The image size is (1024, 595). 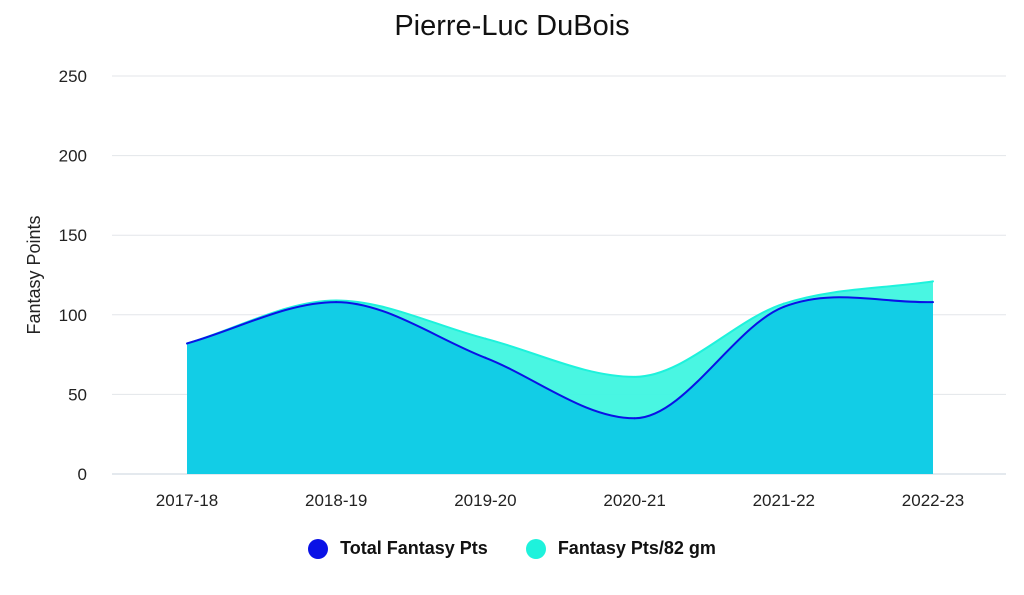 I want to click on x-tick-label: 2020-21, so click(x=634, y=500).